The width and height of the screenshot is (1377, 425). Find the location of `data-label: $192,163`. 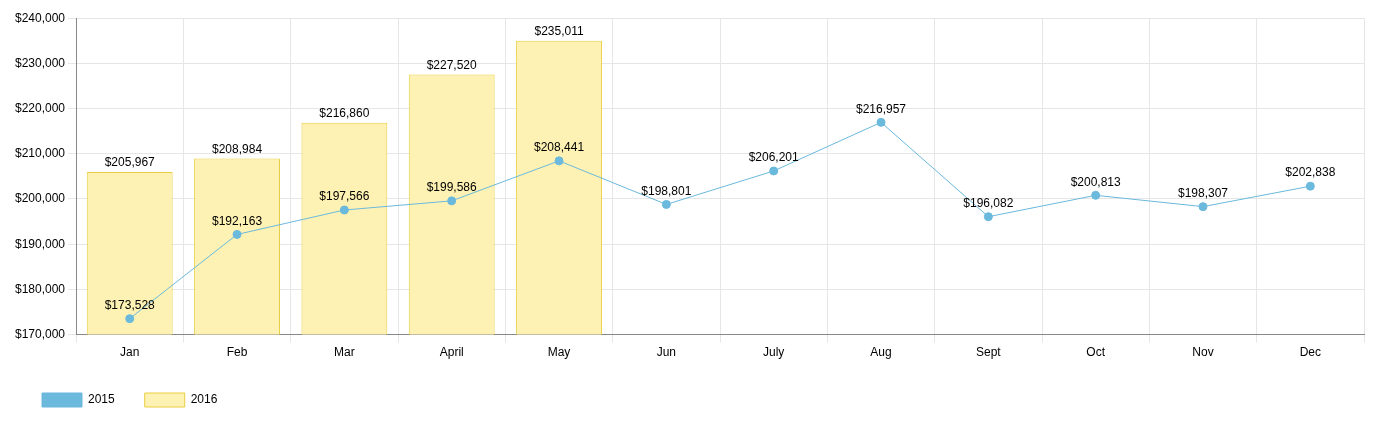

data-label: $192,163 is located at coordinates (237, 220).